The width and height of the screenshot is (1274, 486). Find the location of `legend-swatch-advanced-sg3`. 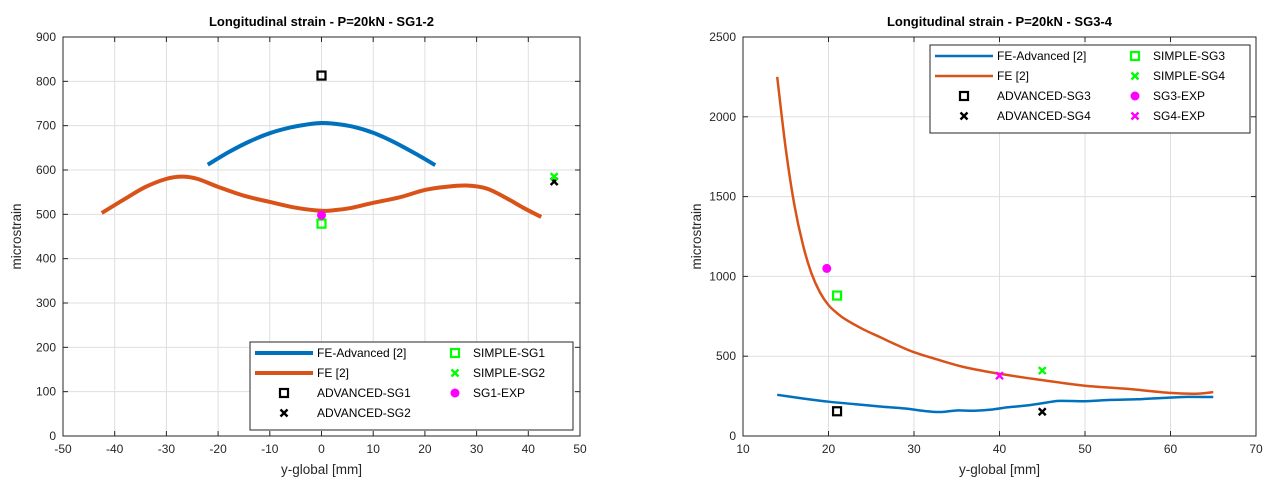

legend-swatch-advanced-sg3 is located at coordinates (964, 96).